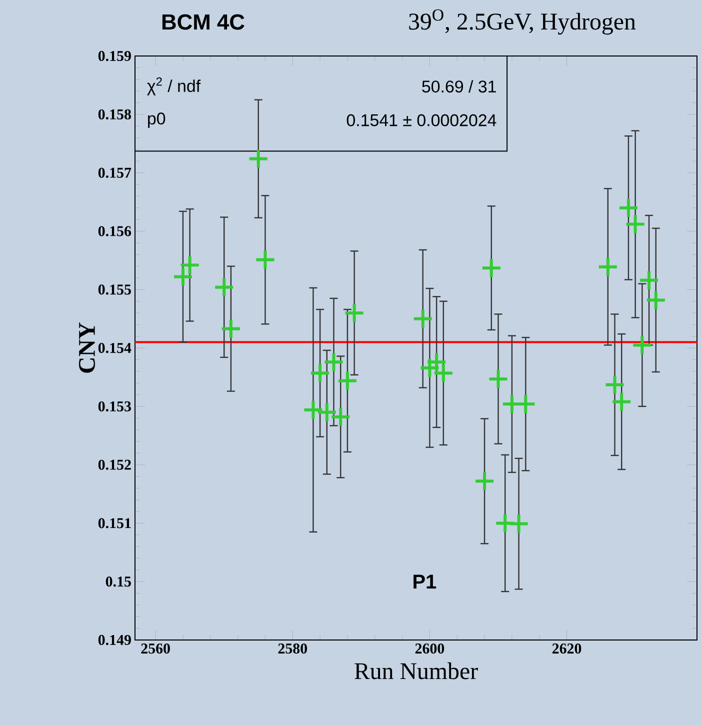 This screenshot has width=702, height=725. I want to click on y-tick-label: 0.158, so click(114, 114).